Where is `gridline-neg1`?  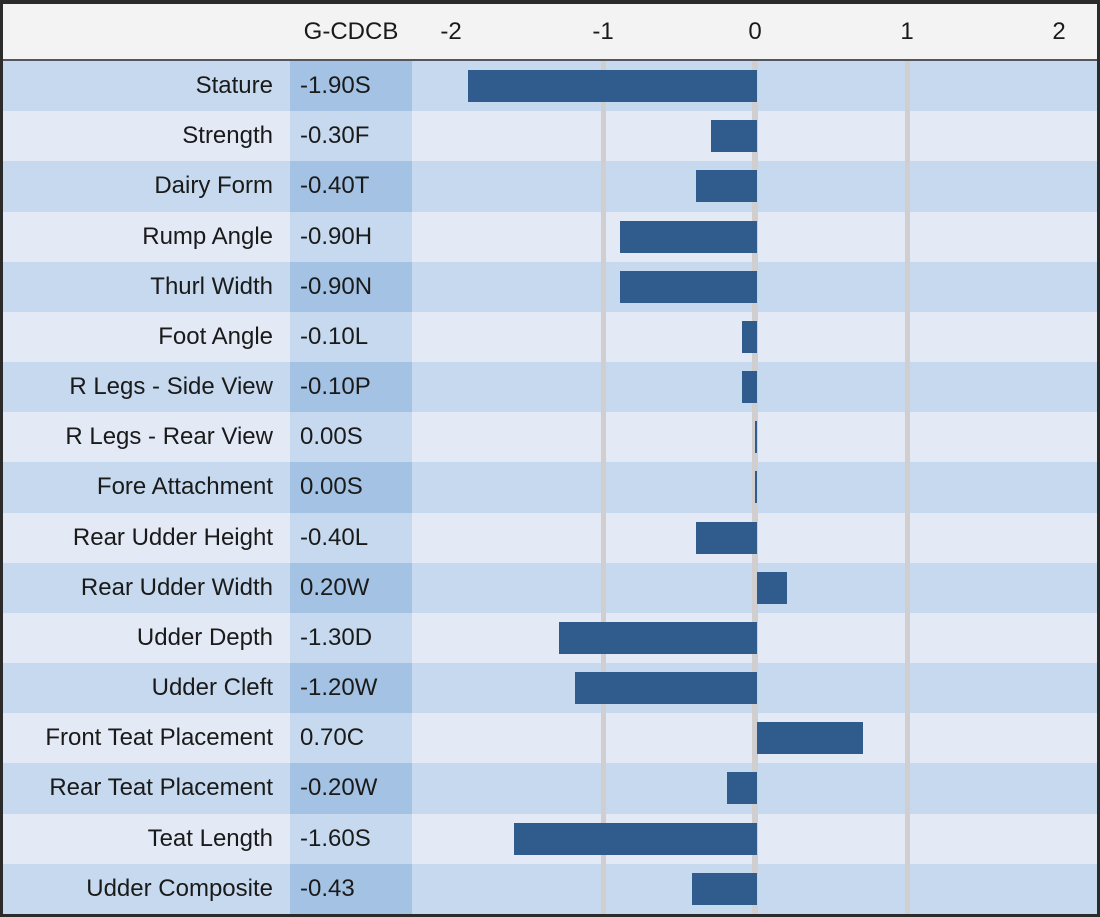
gridline-neg1 is located at coordinates (603, 487).